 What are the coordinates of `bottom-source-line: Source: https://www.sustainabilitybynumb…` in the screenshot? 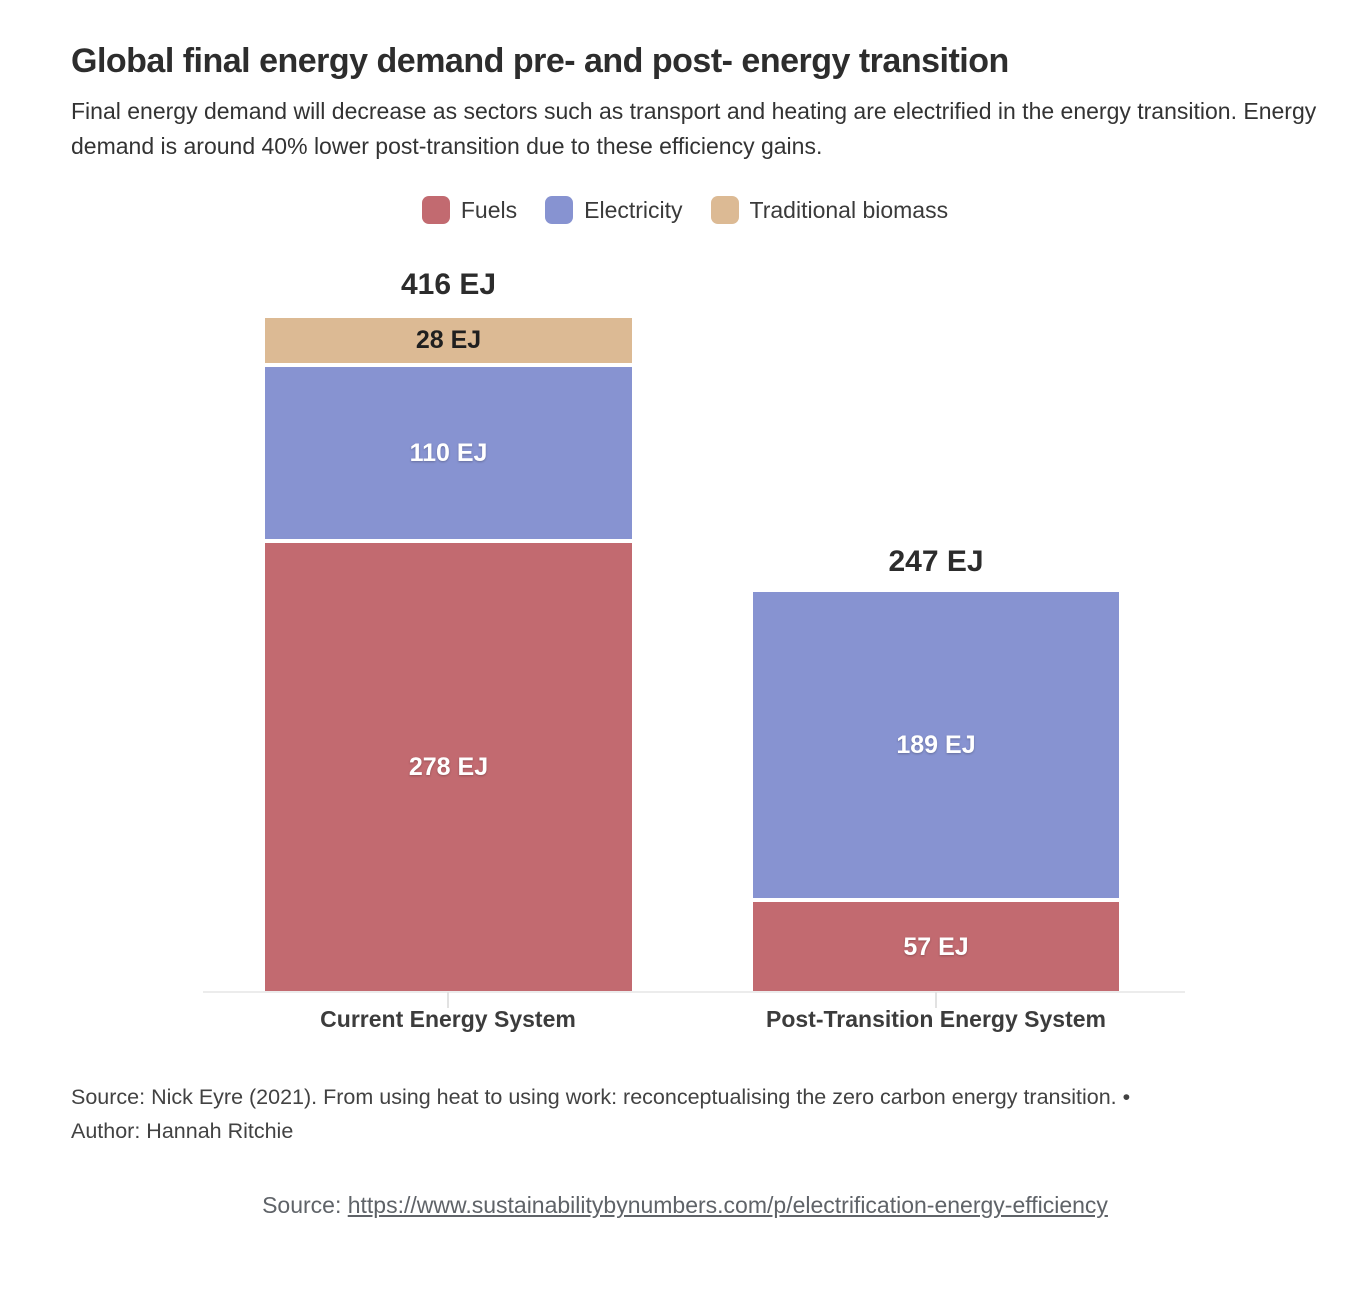 It's located at (685, 1205).